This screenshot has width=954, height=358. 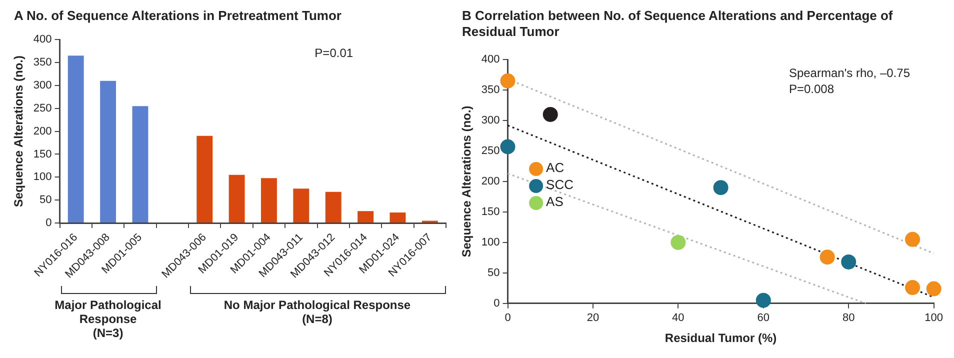 I want to click on legend-label: AS, so click(x=555, y=202).